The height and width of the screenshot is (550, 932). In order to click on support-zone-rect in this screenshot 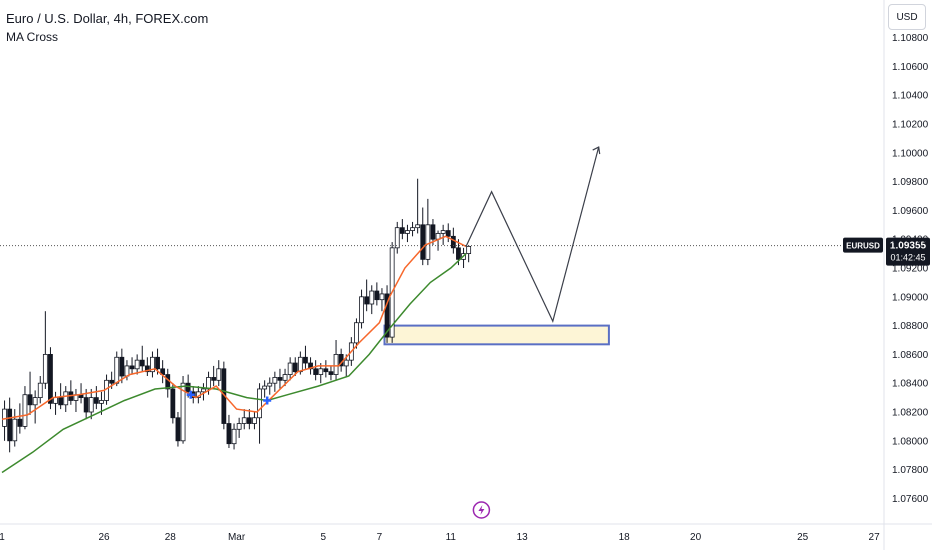, I will do `click(496, 335)`.